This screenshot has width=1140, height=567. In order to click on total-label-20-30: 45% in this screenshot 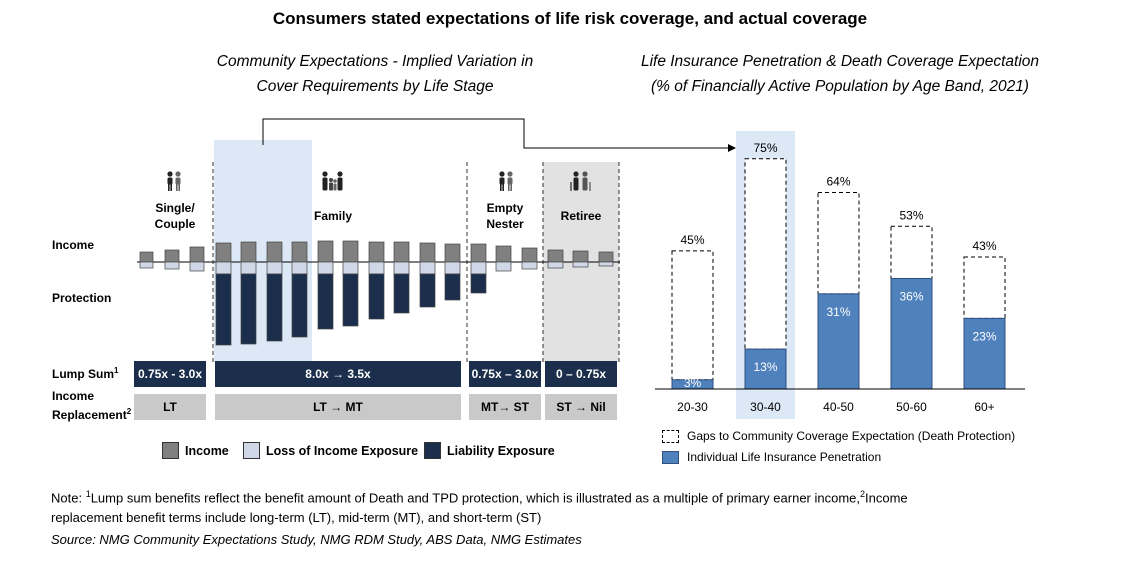, I will do `click(692, 240)`.